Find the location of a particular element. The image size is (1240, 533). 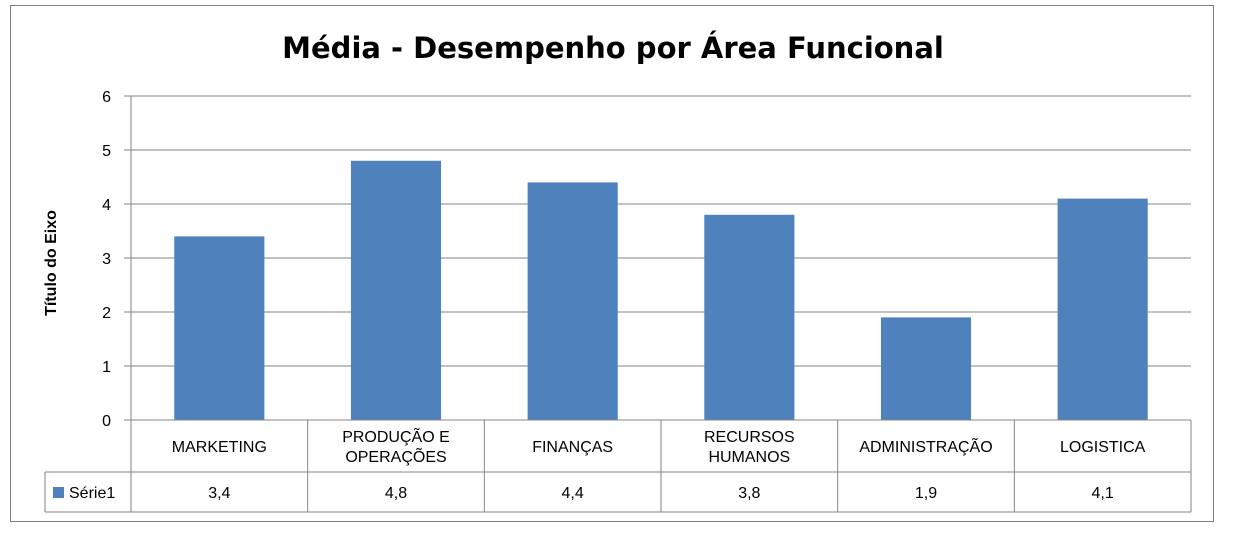

x-category-label: LOGISTICA is located at coordinates (1103, 447).